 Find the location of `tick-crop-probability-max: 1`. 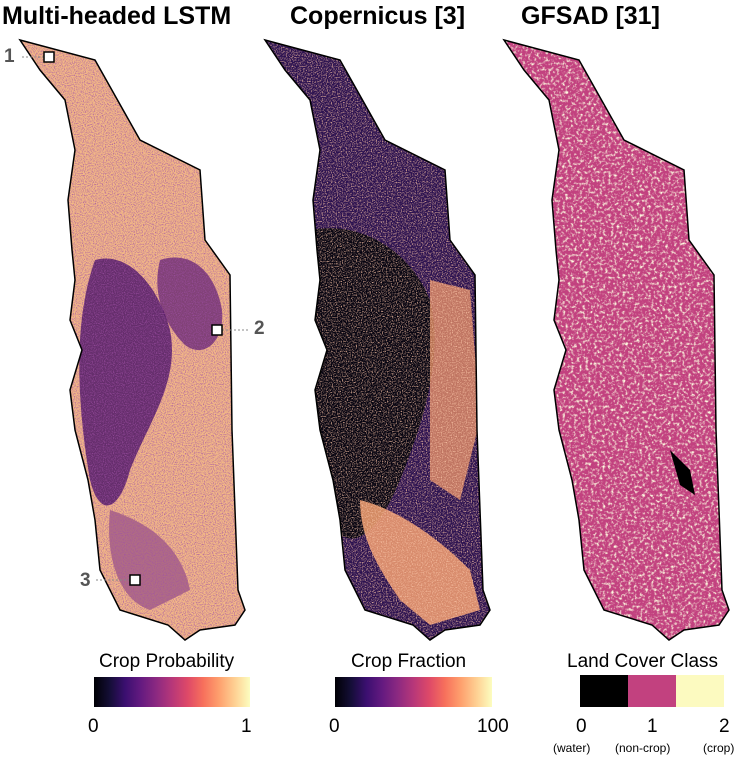

tick-crop-probability-max: 1 is located at coordinates (246, 726).